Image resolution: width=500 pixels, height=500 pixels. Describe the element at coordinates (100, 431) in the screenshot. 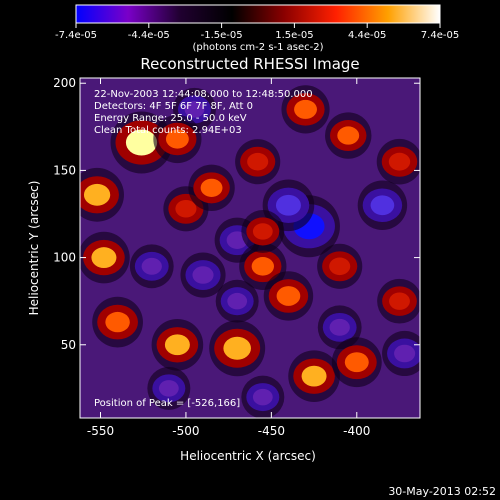

I see `x-tick-label: -550` at that location.